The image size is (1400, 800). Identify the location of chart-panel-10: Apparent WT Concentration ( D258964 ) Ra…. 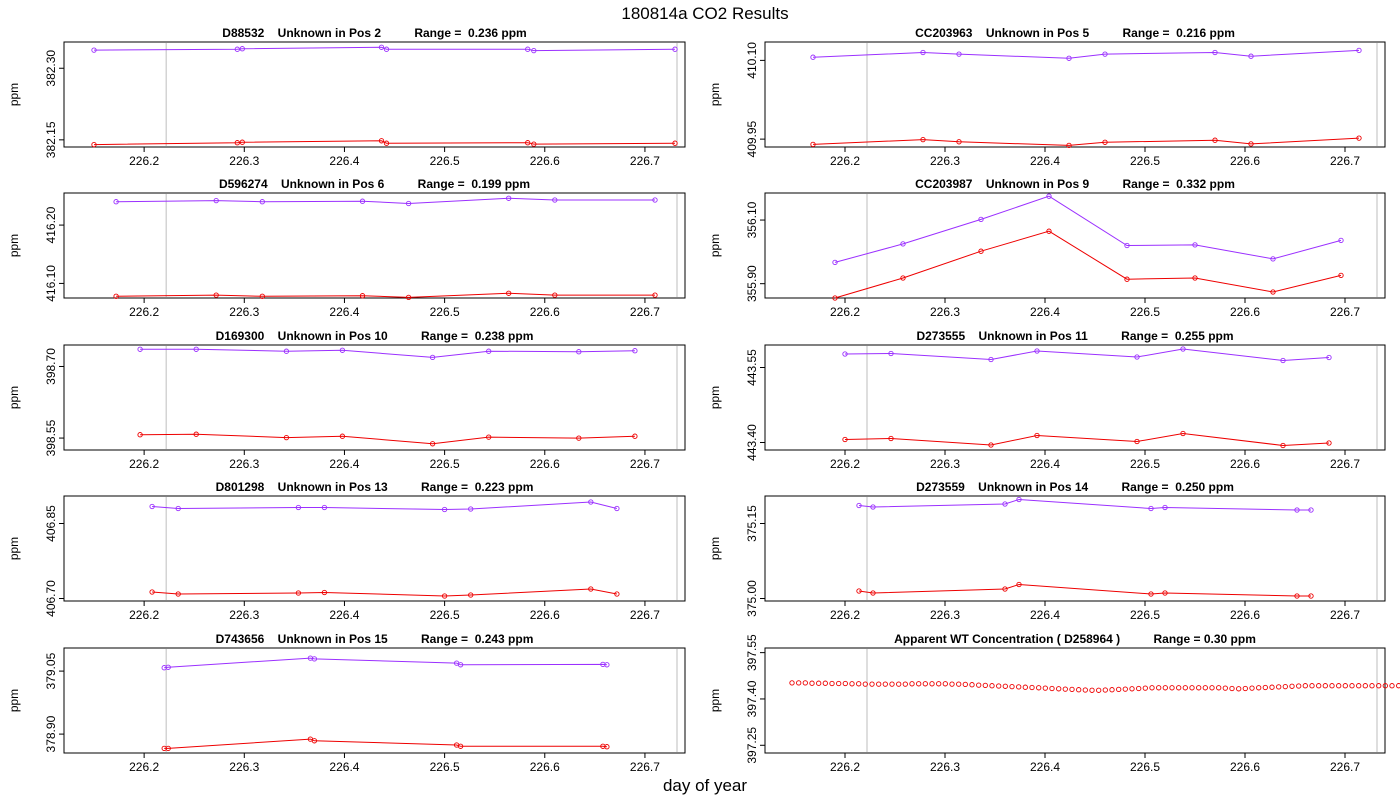
(1054, 703).